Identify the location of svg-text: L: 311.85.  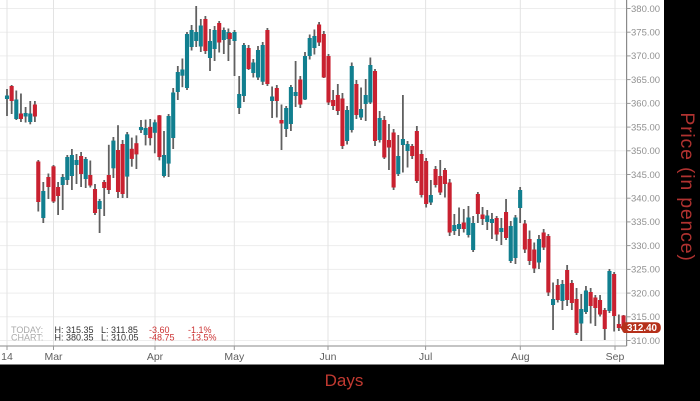
(119, 330).